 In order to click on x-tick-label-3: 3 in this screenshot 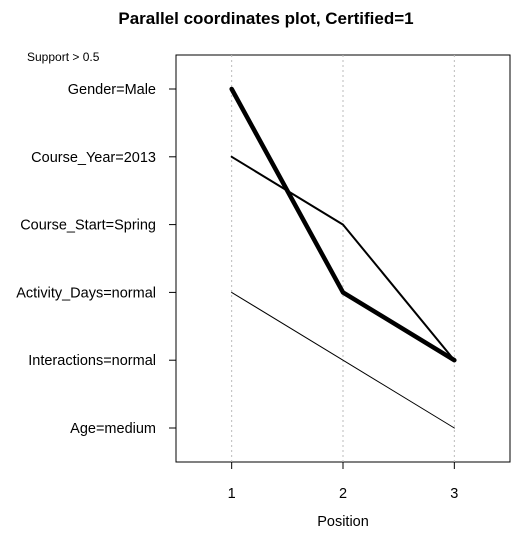, I will do `click(454, 494)`.